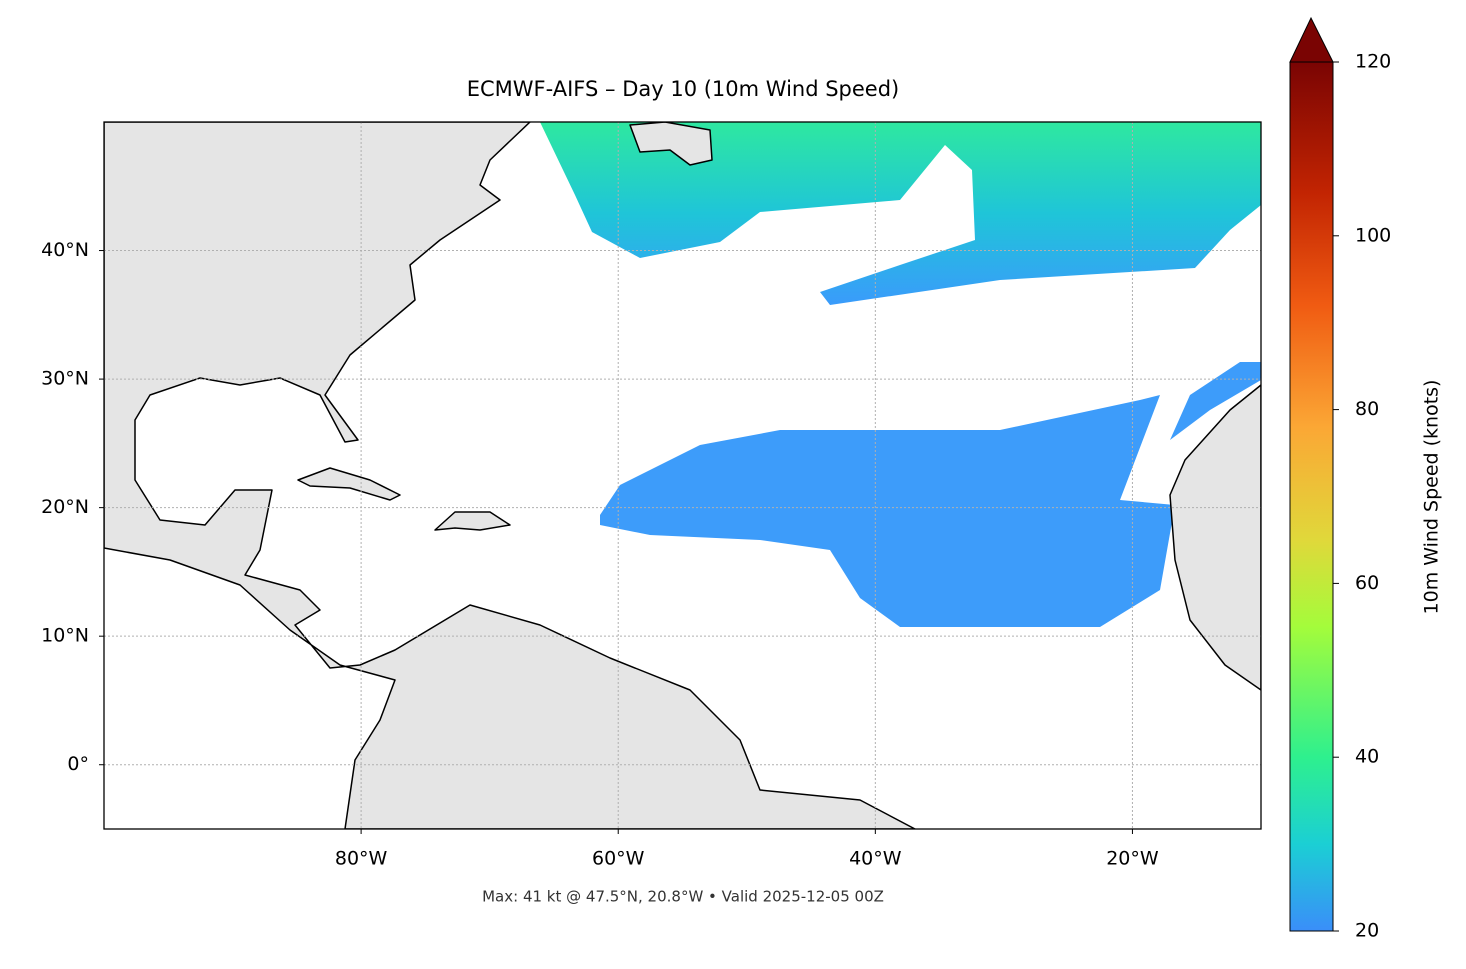  What do you see at coordinates (1311, 496) in the screenshot?
I see `colorbar` at bounding box center [1311, 496].